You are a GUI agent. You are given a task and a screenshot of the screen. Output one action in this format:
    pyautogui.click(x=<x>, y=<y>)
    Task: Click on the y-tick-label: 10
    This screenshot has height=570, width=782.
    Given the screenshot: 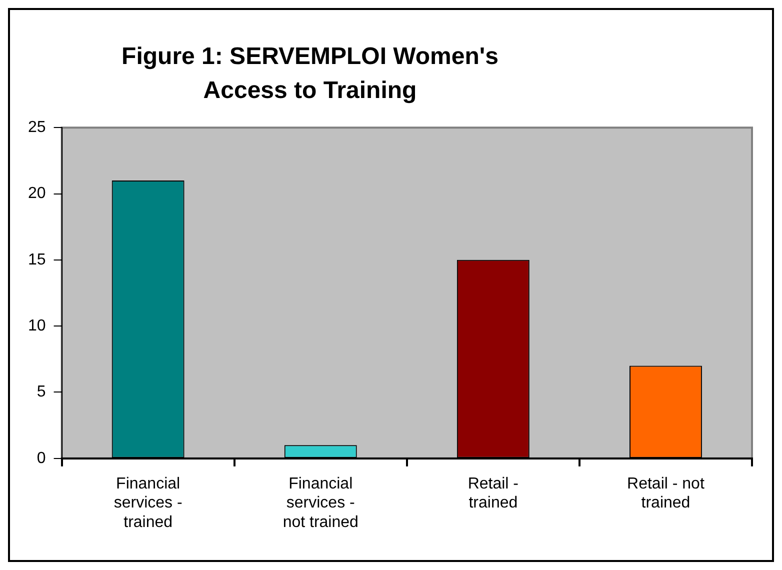 What is the action you would take?
    pyautogui.click(x=37, y=325)
    